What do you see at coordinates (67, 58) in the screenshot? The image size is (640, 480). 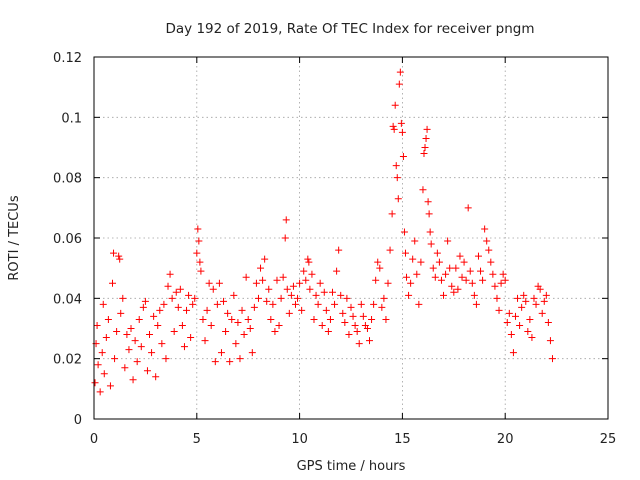 I see `y-tick-label: 0.12` at bounding box center [67, 58].